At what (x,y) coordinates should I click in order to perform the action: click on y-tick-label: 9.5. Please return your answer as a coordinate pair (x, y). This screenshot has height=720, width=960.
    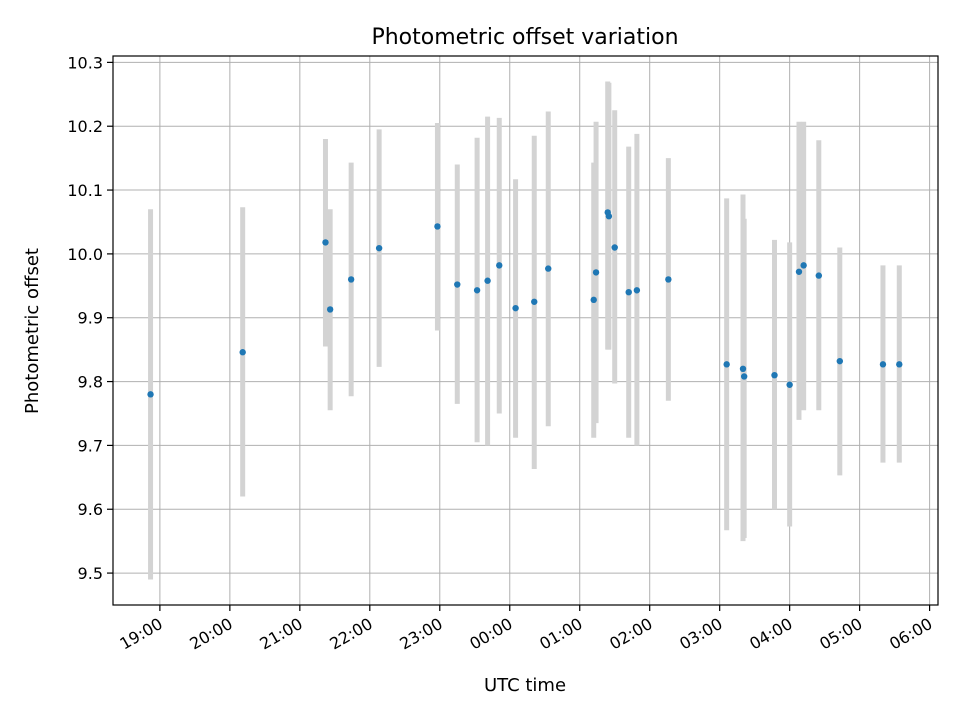
    Looking at the image, I should click on (90, 573).